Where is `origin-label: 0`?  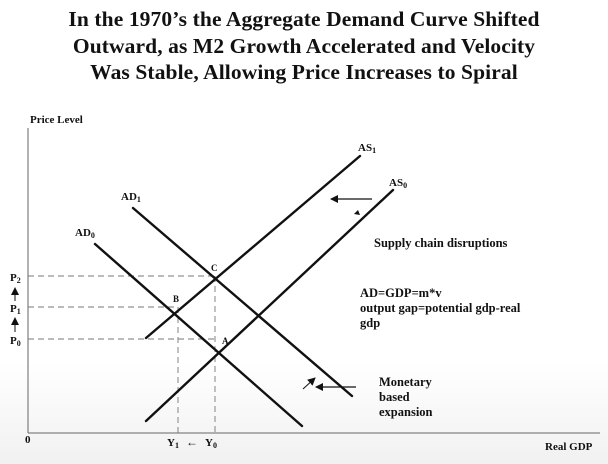 origin-label: 0 is located at coordinates (28, 440).